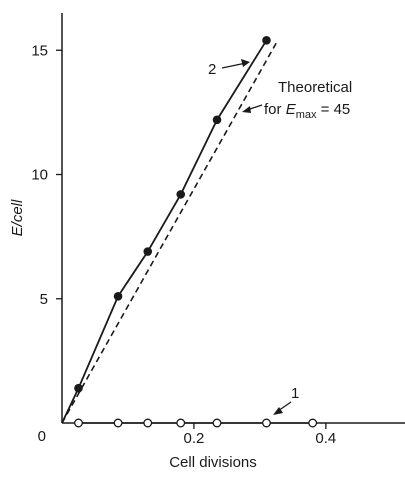  I want to click on theoretical-label-line2: for Emax = 45, so click(307, 111).